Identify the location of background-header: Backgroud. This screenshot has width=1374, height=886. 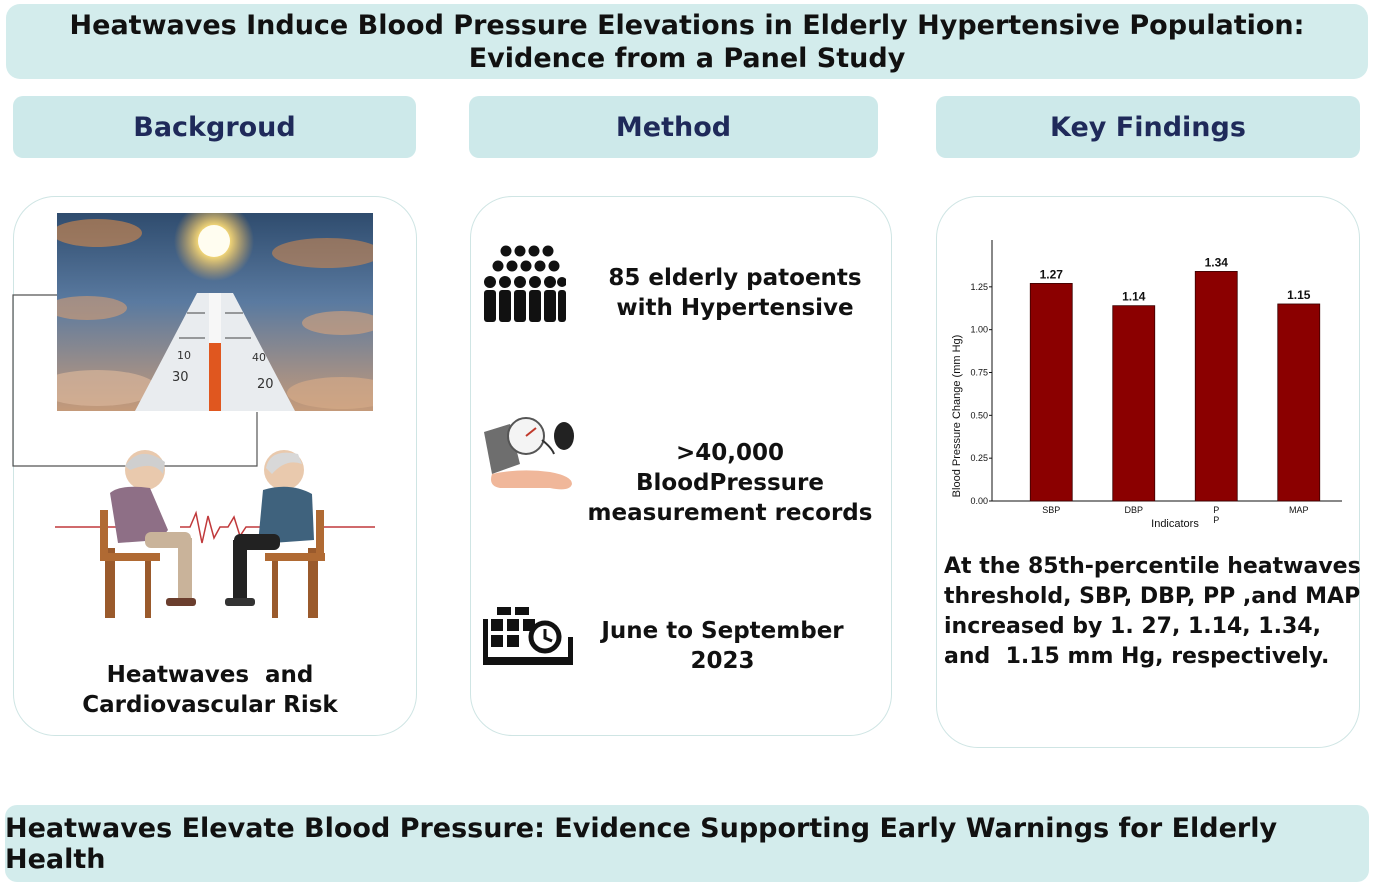
(214, 127).